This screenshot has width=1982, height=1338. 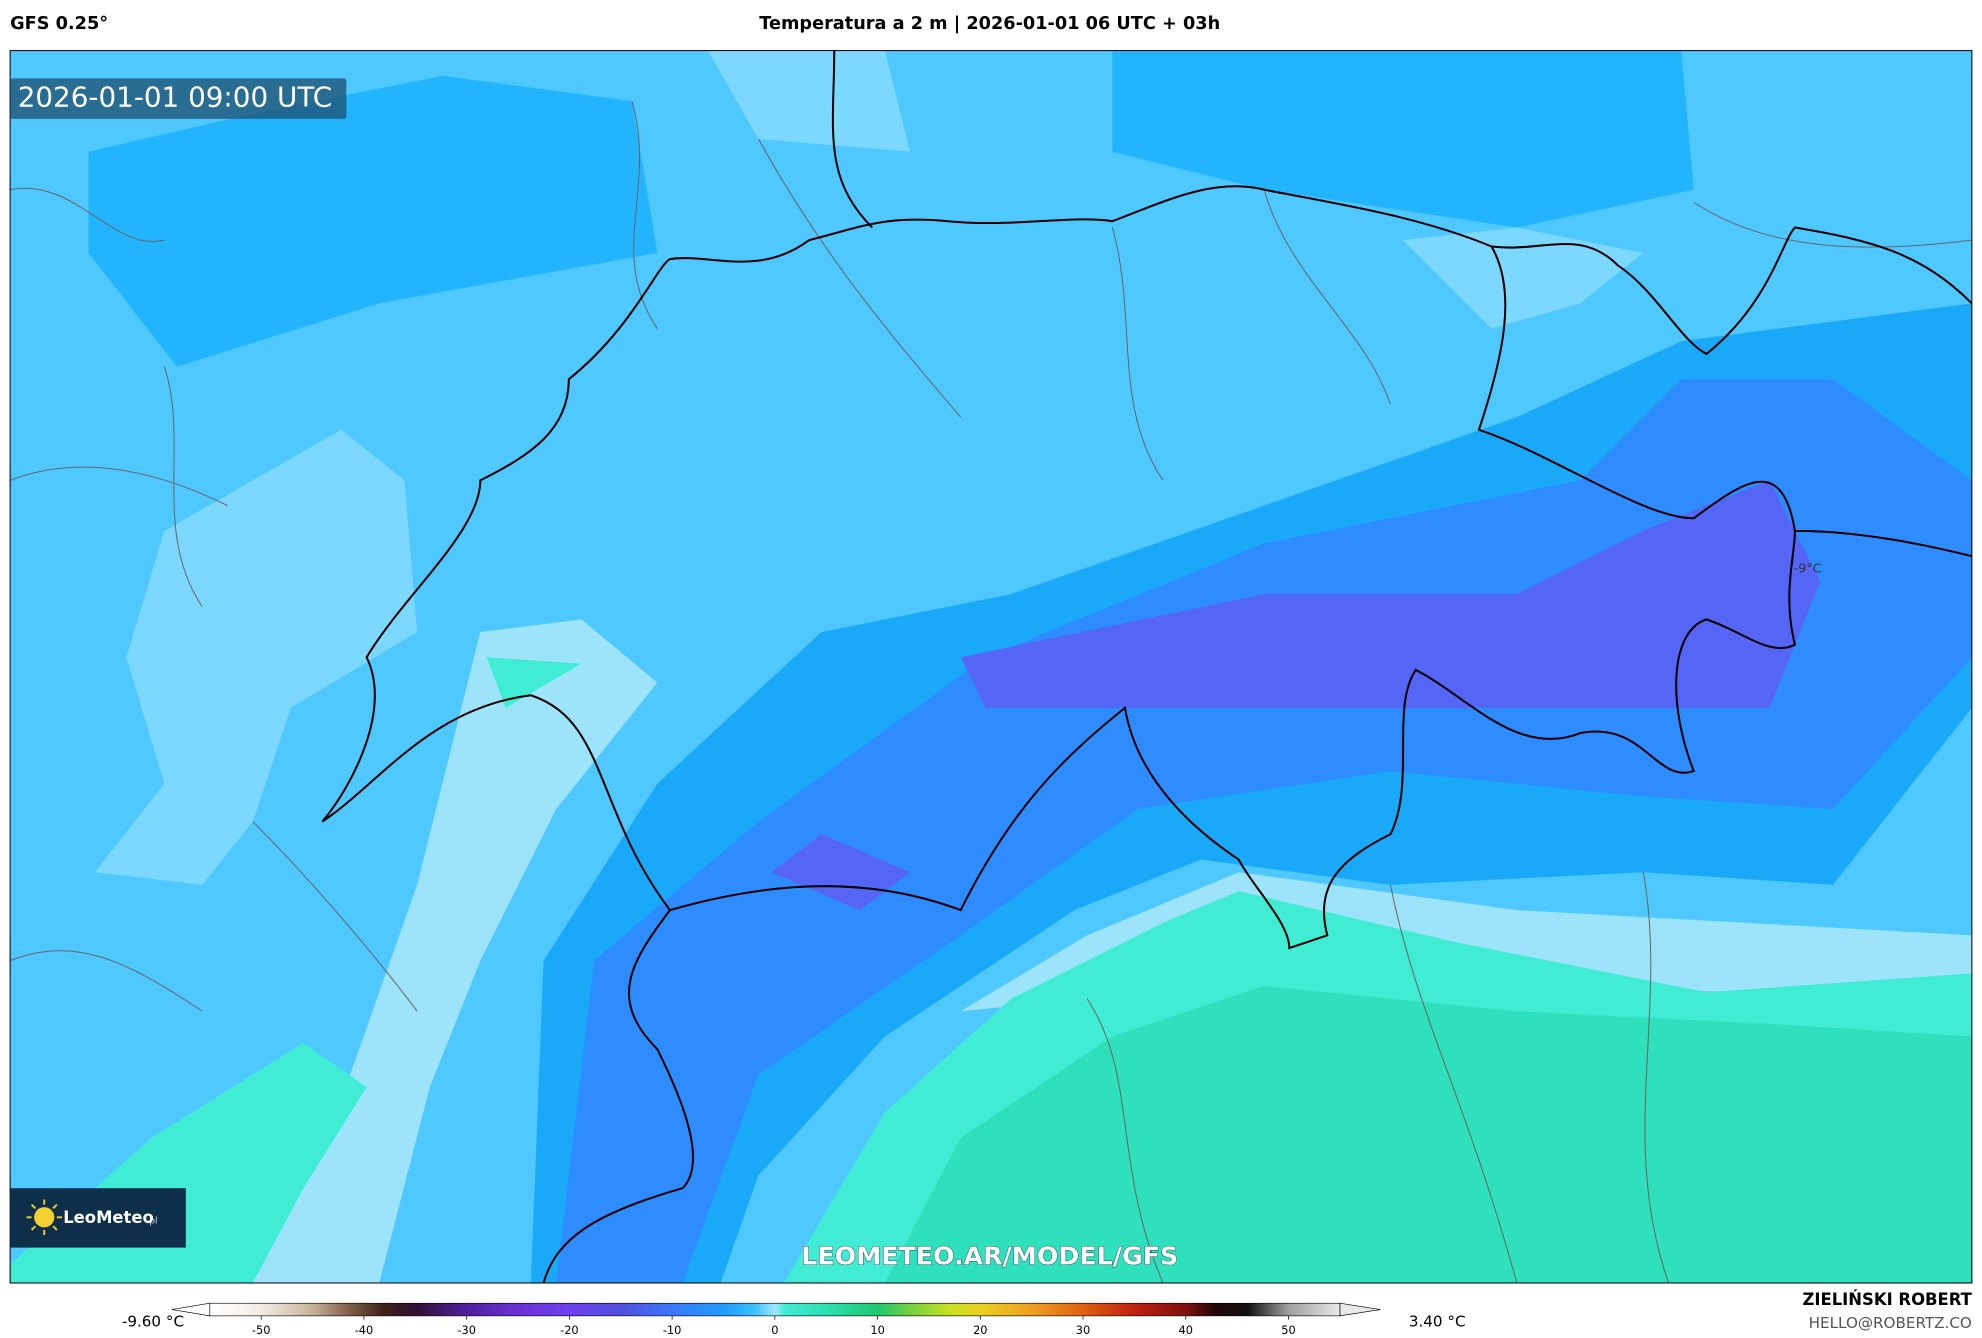 What do you see at coordinates (1360, 1309) in the screenshot?
I see `colorbar-arrow-right` at bounding box center [1360, 1309].